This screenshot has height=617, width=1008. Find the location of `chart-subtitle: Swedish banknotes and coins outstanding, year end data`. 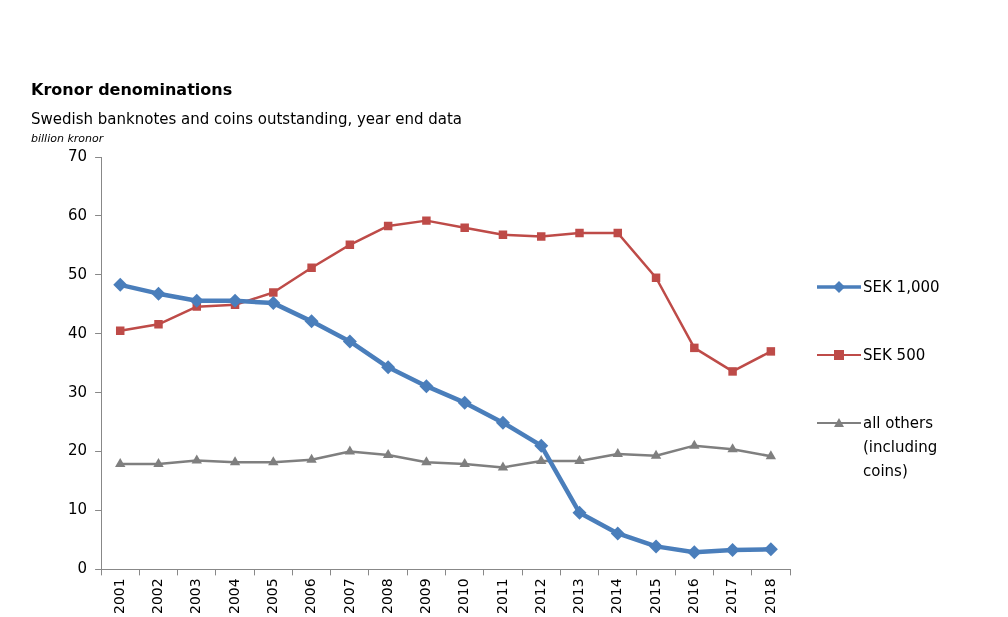

chart-subtitle: Swedish banknotes and coins outstanding, year end data is located at coordinates (247, 119).